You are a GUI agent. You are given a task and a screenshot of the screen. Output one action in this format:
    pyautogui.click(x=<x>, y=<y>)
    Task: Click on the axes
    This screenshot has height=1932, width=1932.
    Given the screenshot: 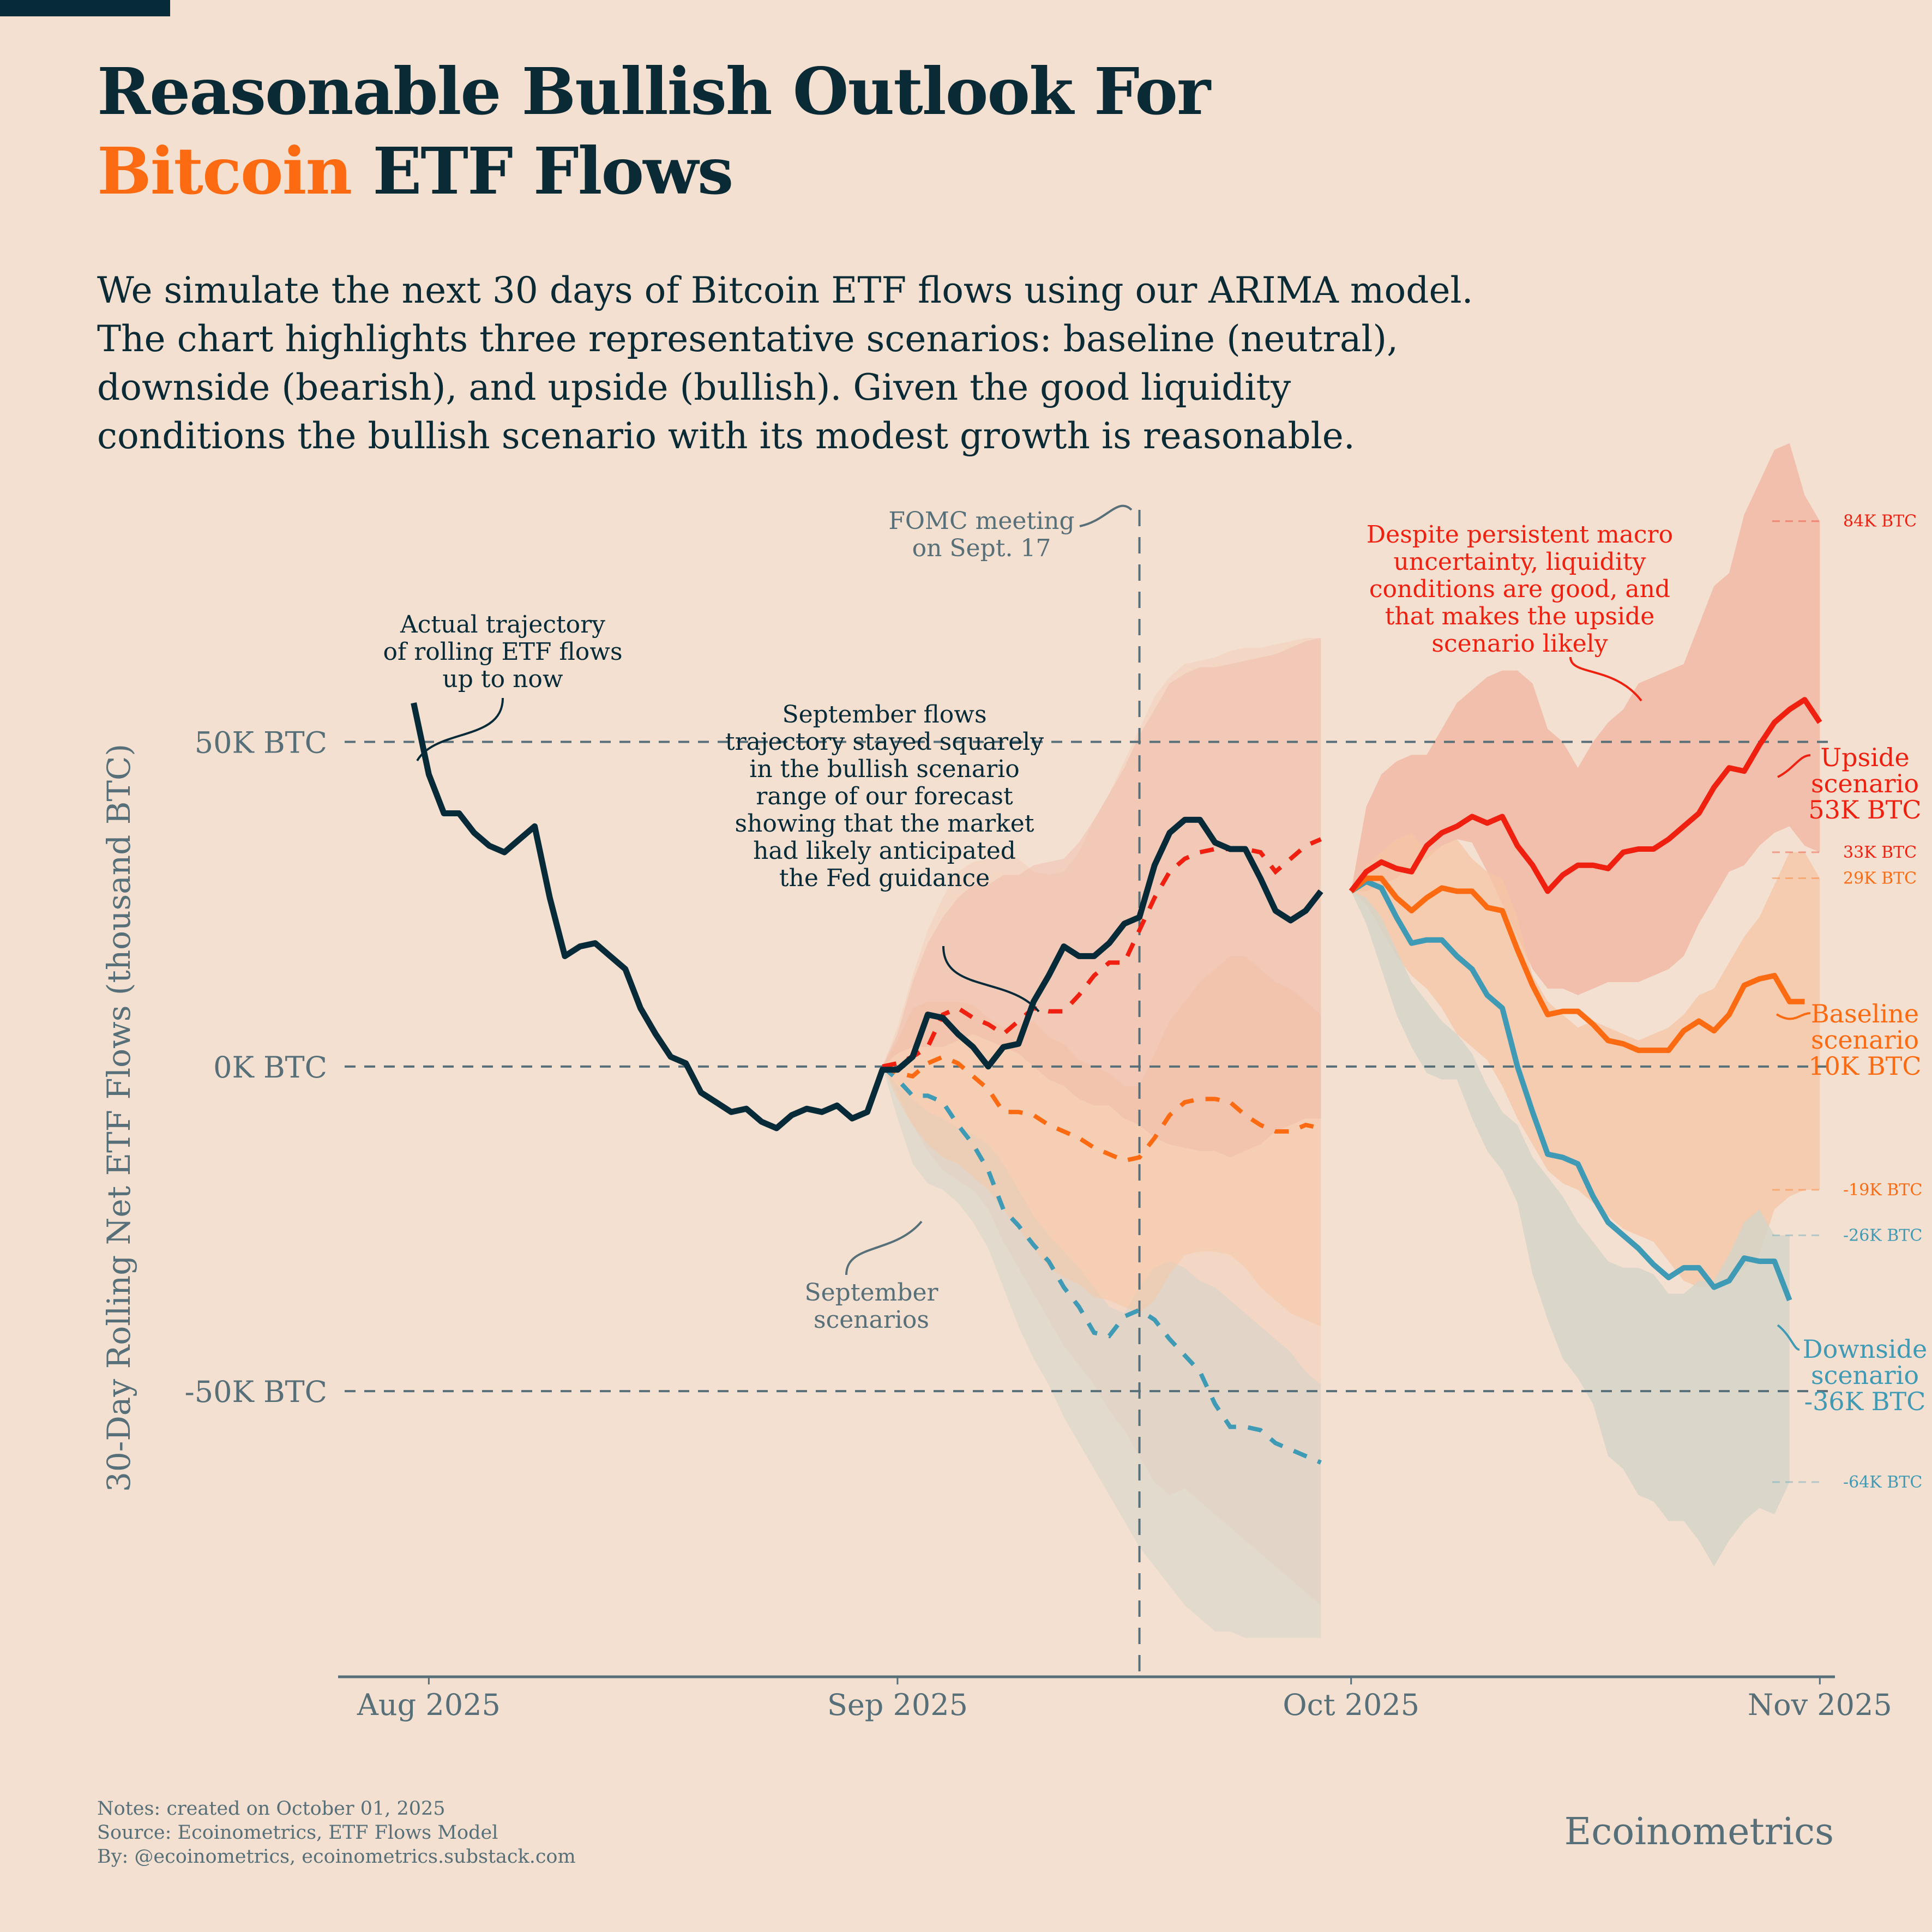 What is the action you would take?
    pyautogui.click(x=1086, y=1679)
    